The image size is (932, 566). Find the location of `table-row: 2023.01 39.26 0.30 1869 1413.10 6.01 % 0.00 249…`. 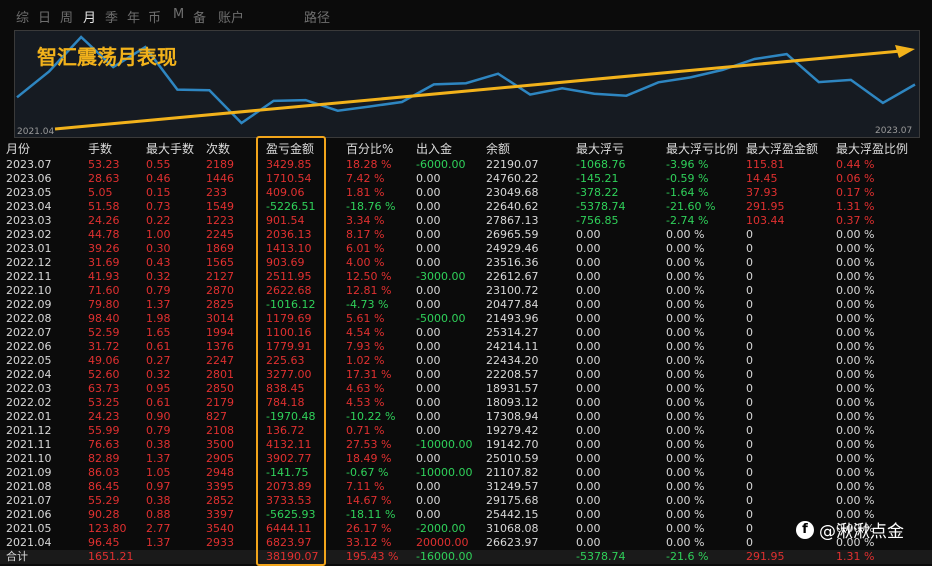

table-row: 2023.01 39.26 0.30 1869 1413.10 6.01 % 0.00 249… is located at coordinates (466, 249).